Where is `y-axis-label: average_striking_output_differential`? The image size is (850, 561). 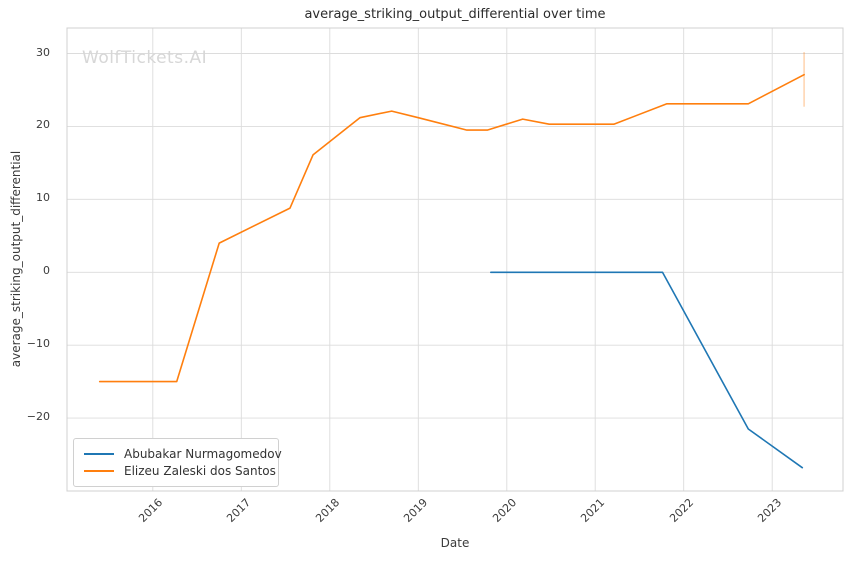 y-axis-label: average_striking_output_differential is located at coordinates (16, 259).